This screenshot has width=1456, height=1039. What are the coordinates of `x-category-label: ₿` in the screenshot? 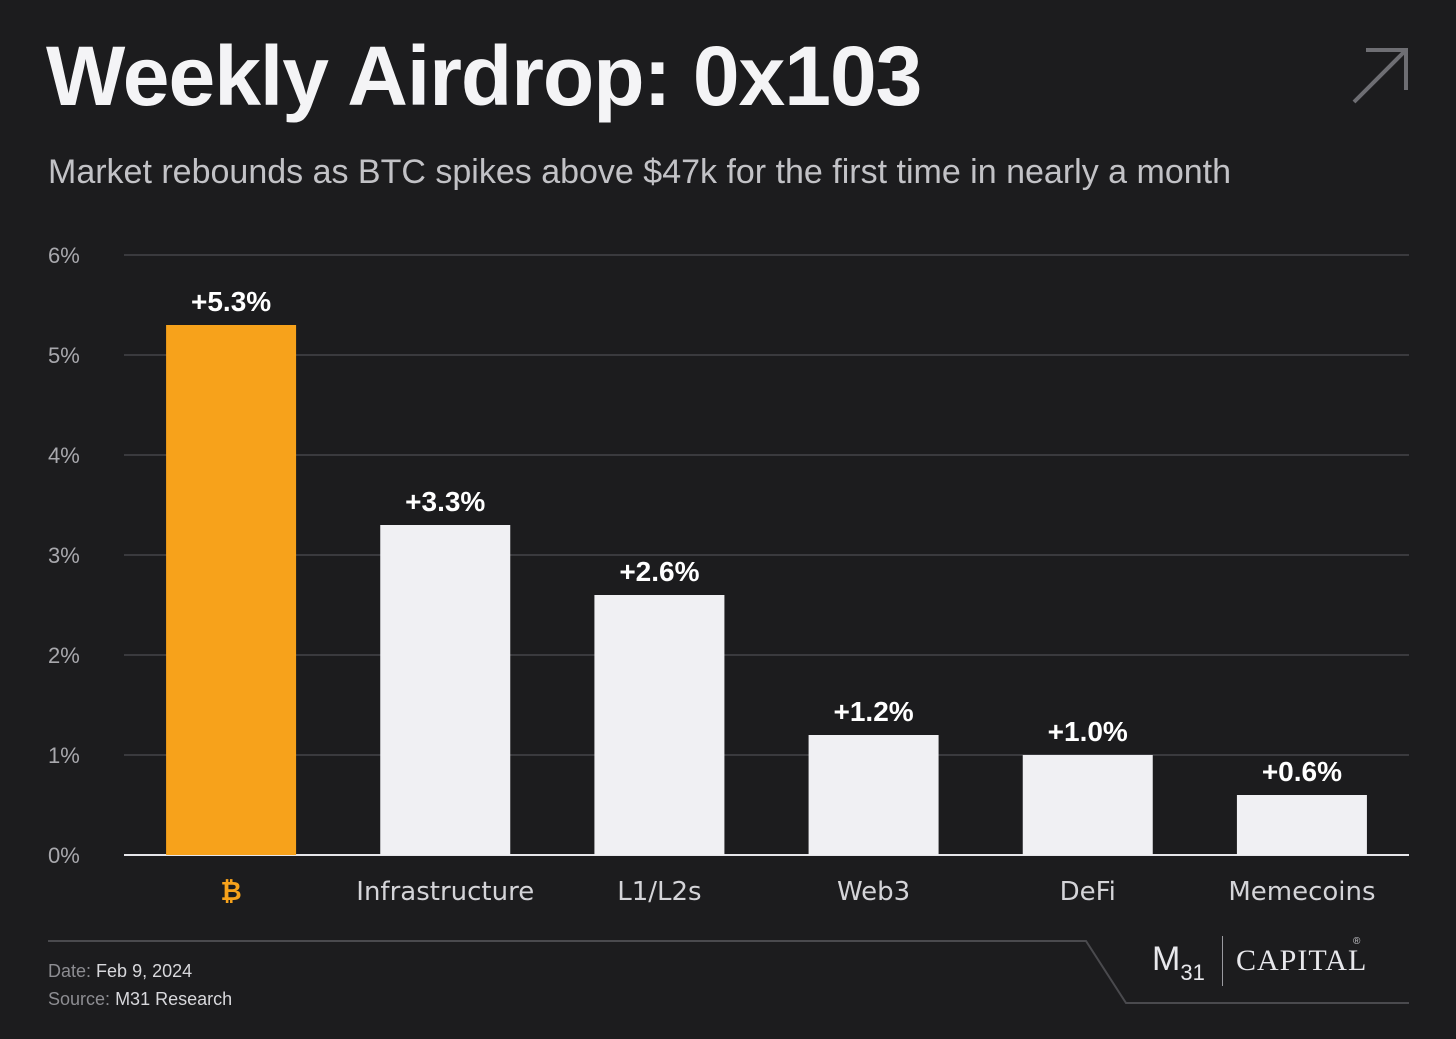 It's located at (230, 892).